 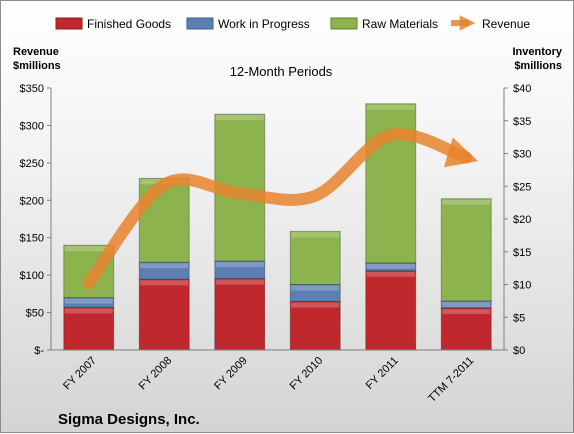 I want to click on bar-finished-goods-fy-2010, so click(x=315, y=326).